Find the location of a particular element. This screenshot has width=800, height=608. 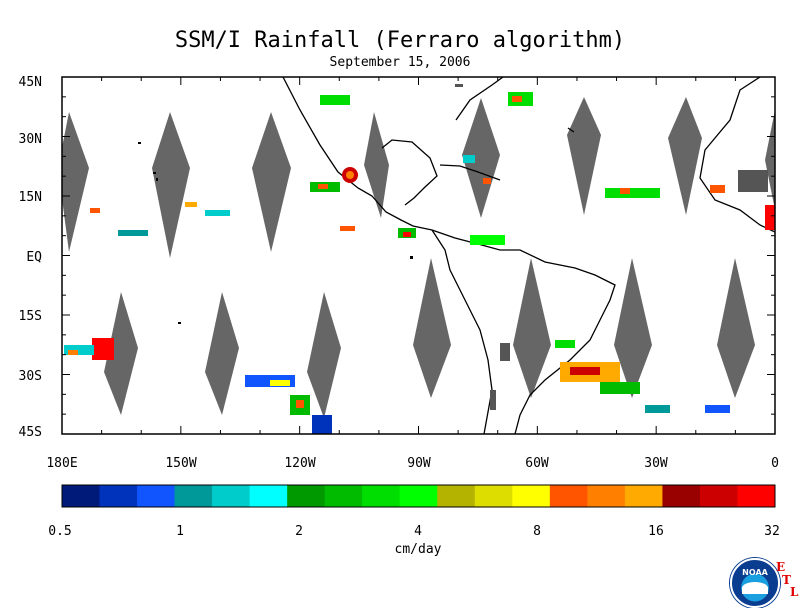

lon-label-0: 0 is located at coordinates (775, 463).